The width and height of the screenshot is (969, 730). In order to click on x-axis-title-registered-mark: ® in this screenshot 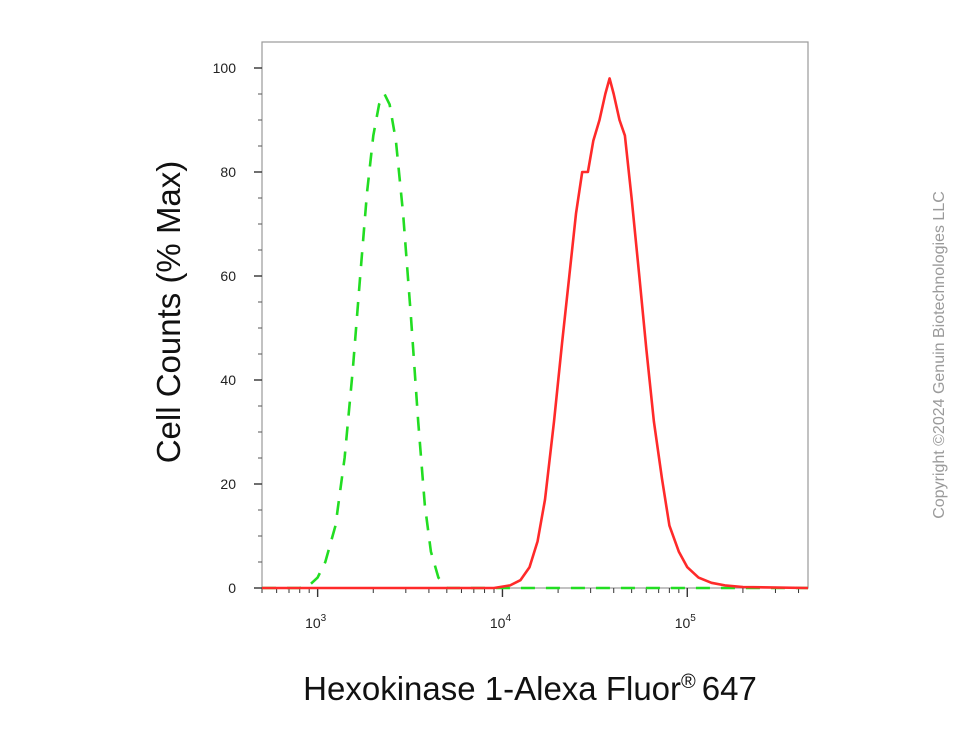, I will do `click(688, 682)`.